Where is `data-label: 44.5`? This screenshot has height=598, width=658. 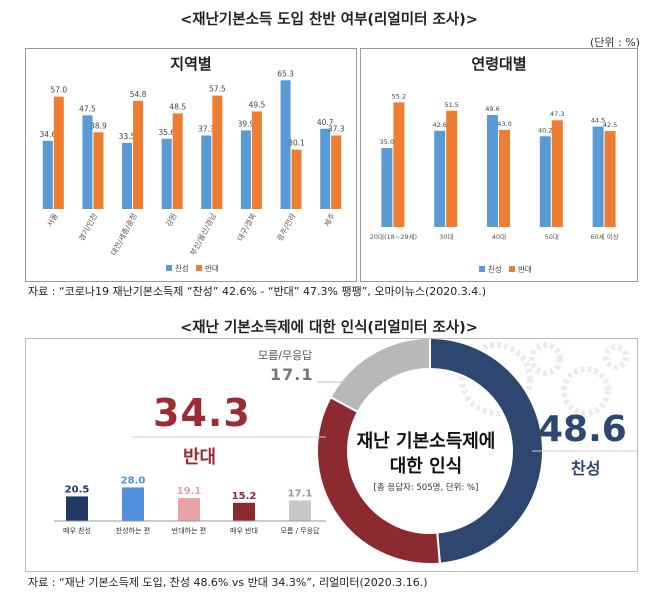
data-label: 44.5 is located at coordinates (598, 121).